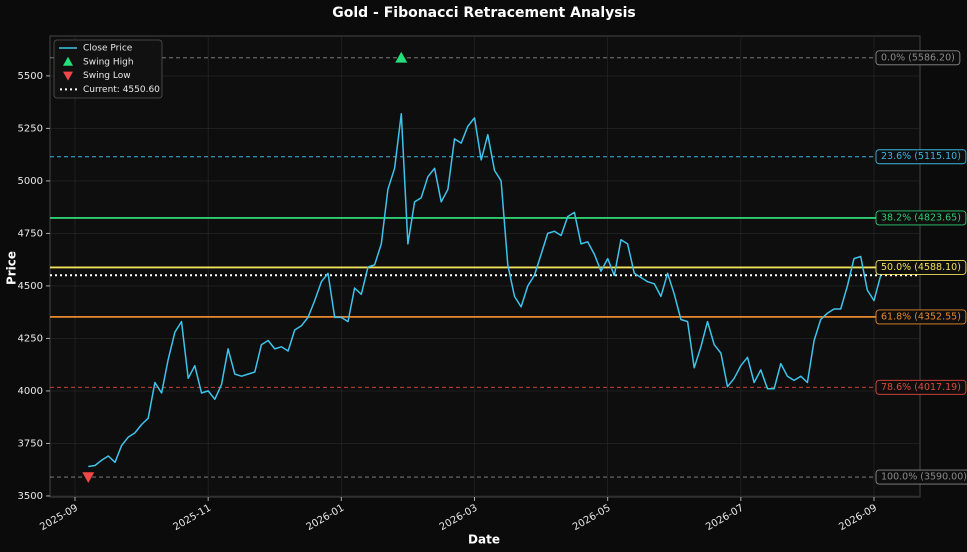 The height and width of the screenshot is (552, 967). I want to click on y-tick-label: 5500, so click(30, 76).